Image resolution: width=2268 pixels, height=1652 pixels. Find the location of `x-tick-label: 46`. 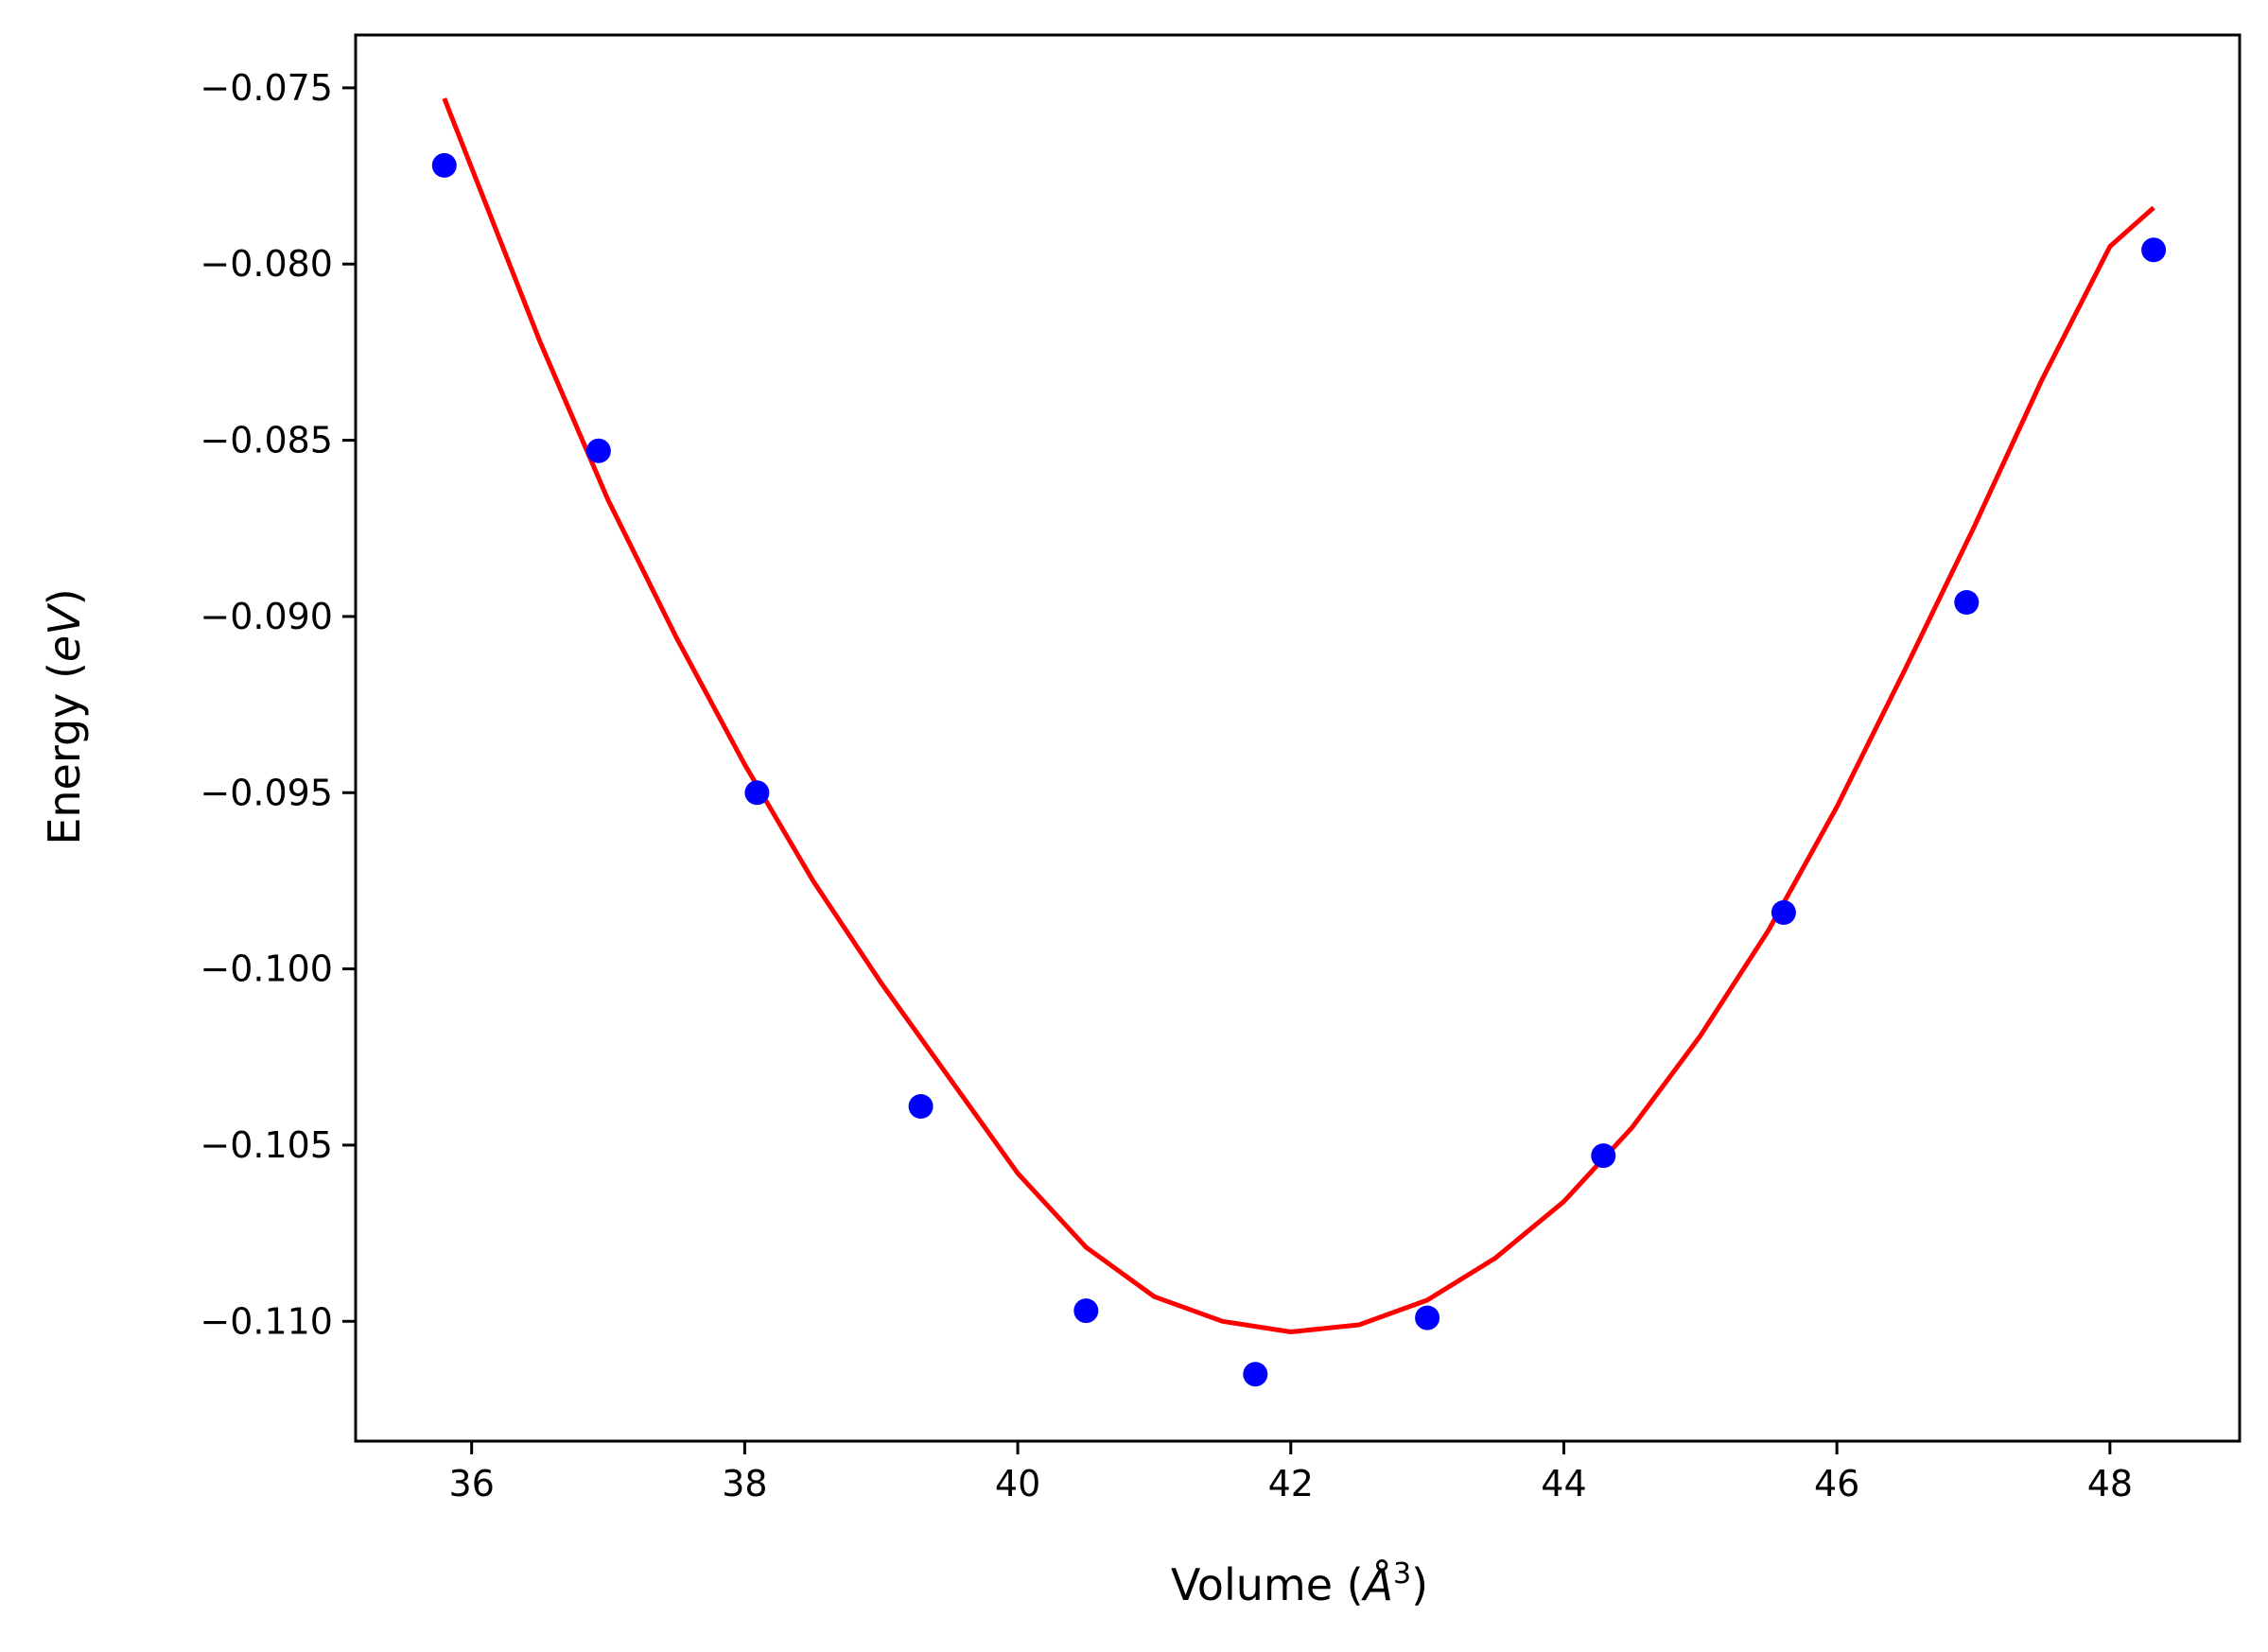

x-tick-label: 46 is located at coordinates (1836, 1484).